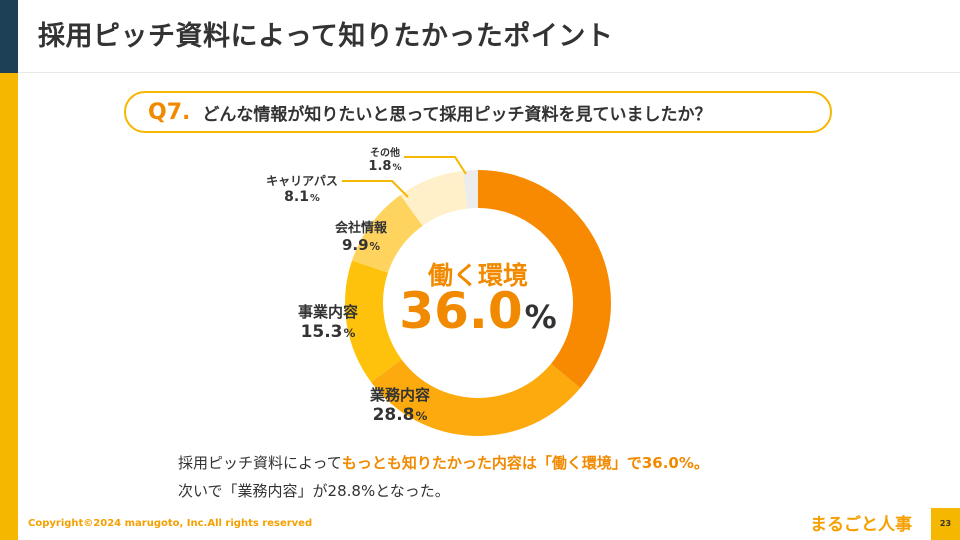 This screenshot has height=540, width=960. I want to click on question-box: Q7. どんな情報が知りたいと思って採用ピッチ資料を見ていましたか？, so click(478, 112).